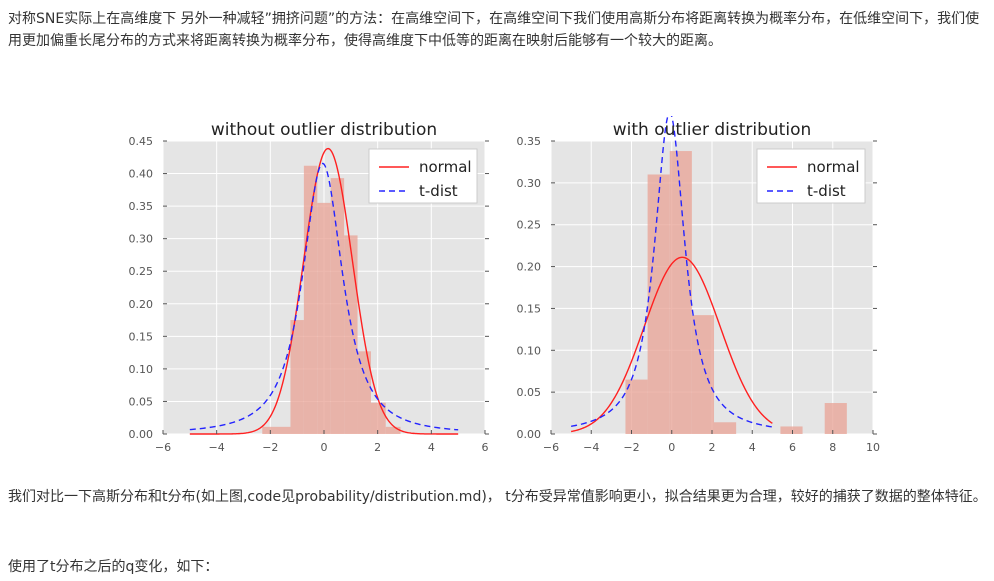  I want to click on x-tick-label: 8, so click(832, 447).